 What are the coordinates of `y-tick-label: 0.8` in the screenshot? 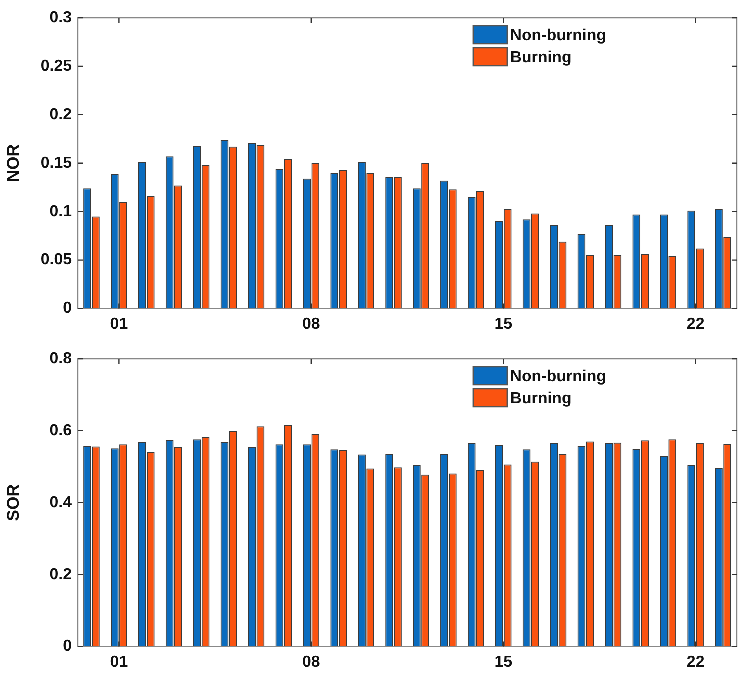 It's located at (61, 359).